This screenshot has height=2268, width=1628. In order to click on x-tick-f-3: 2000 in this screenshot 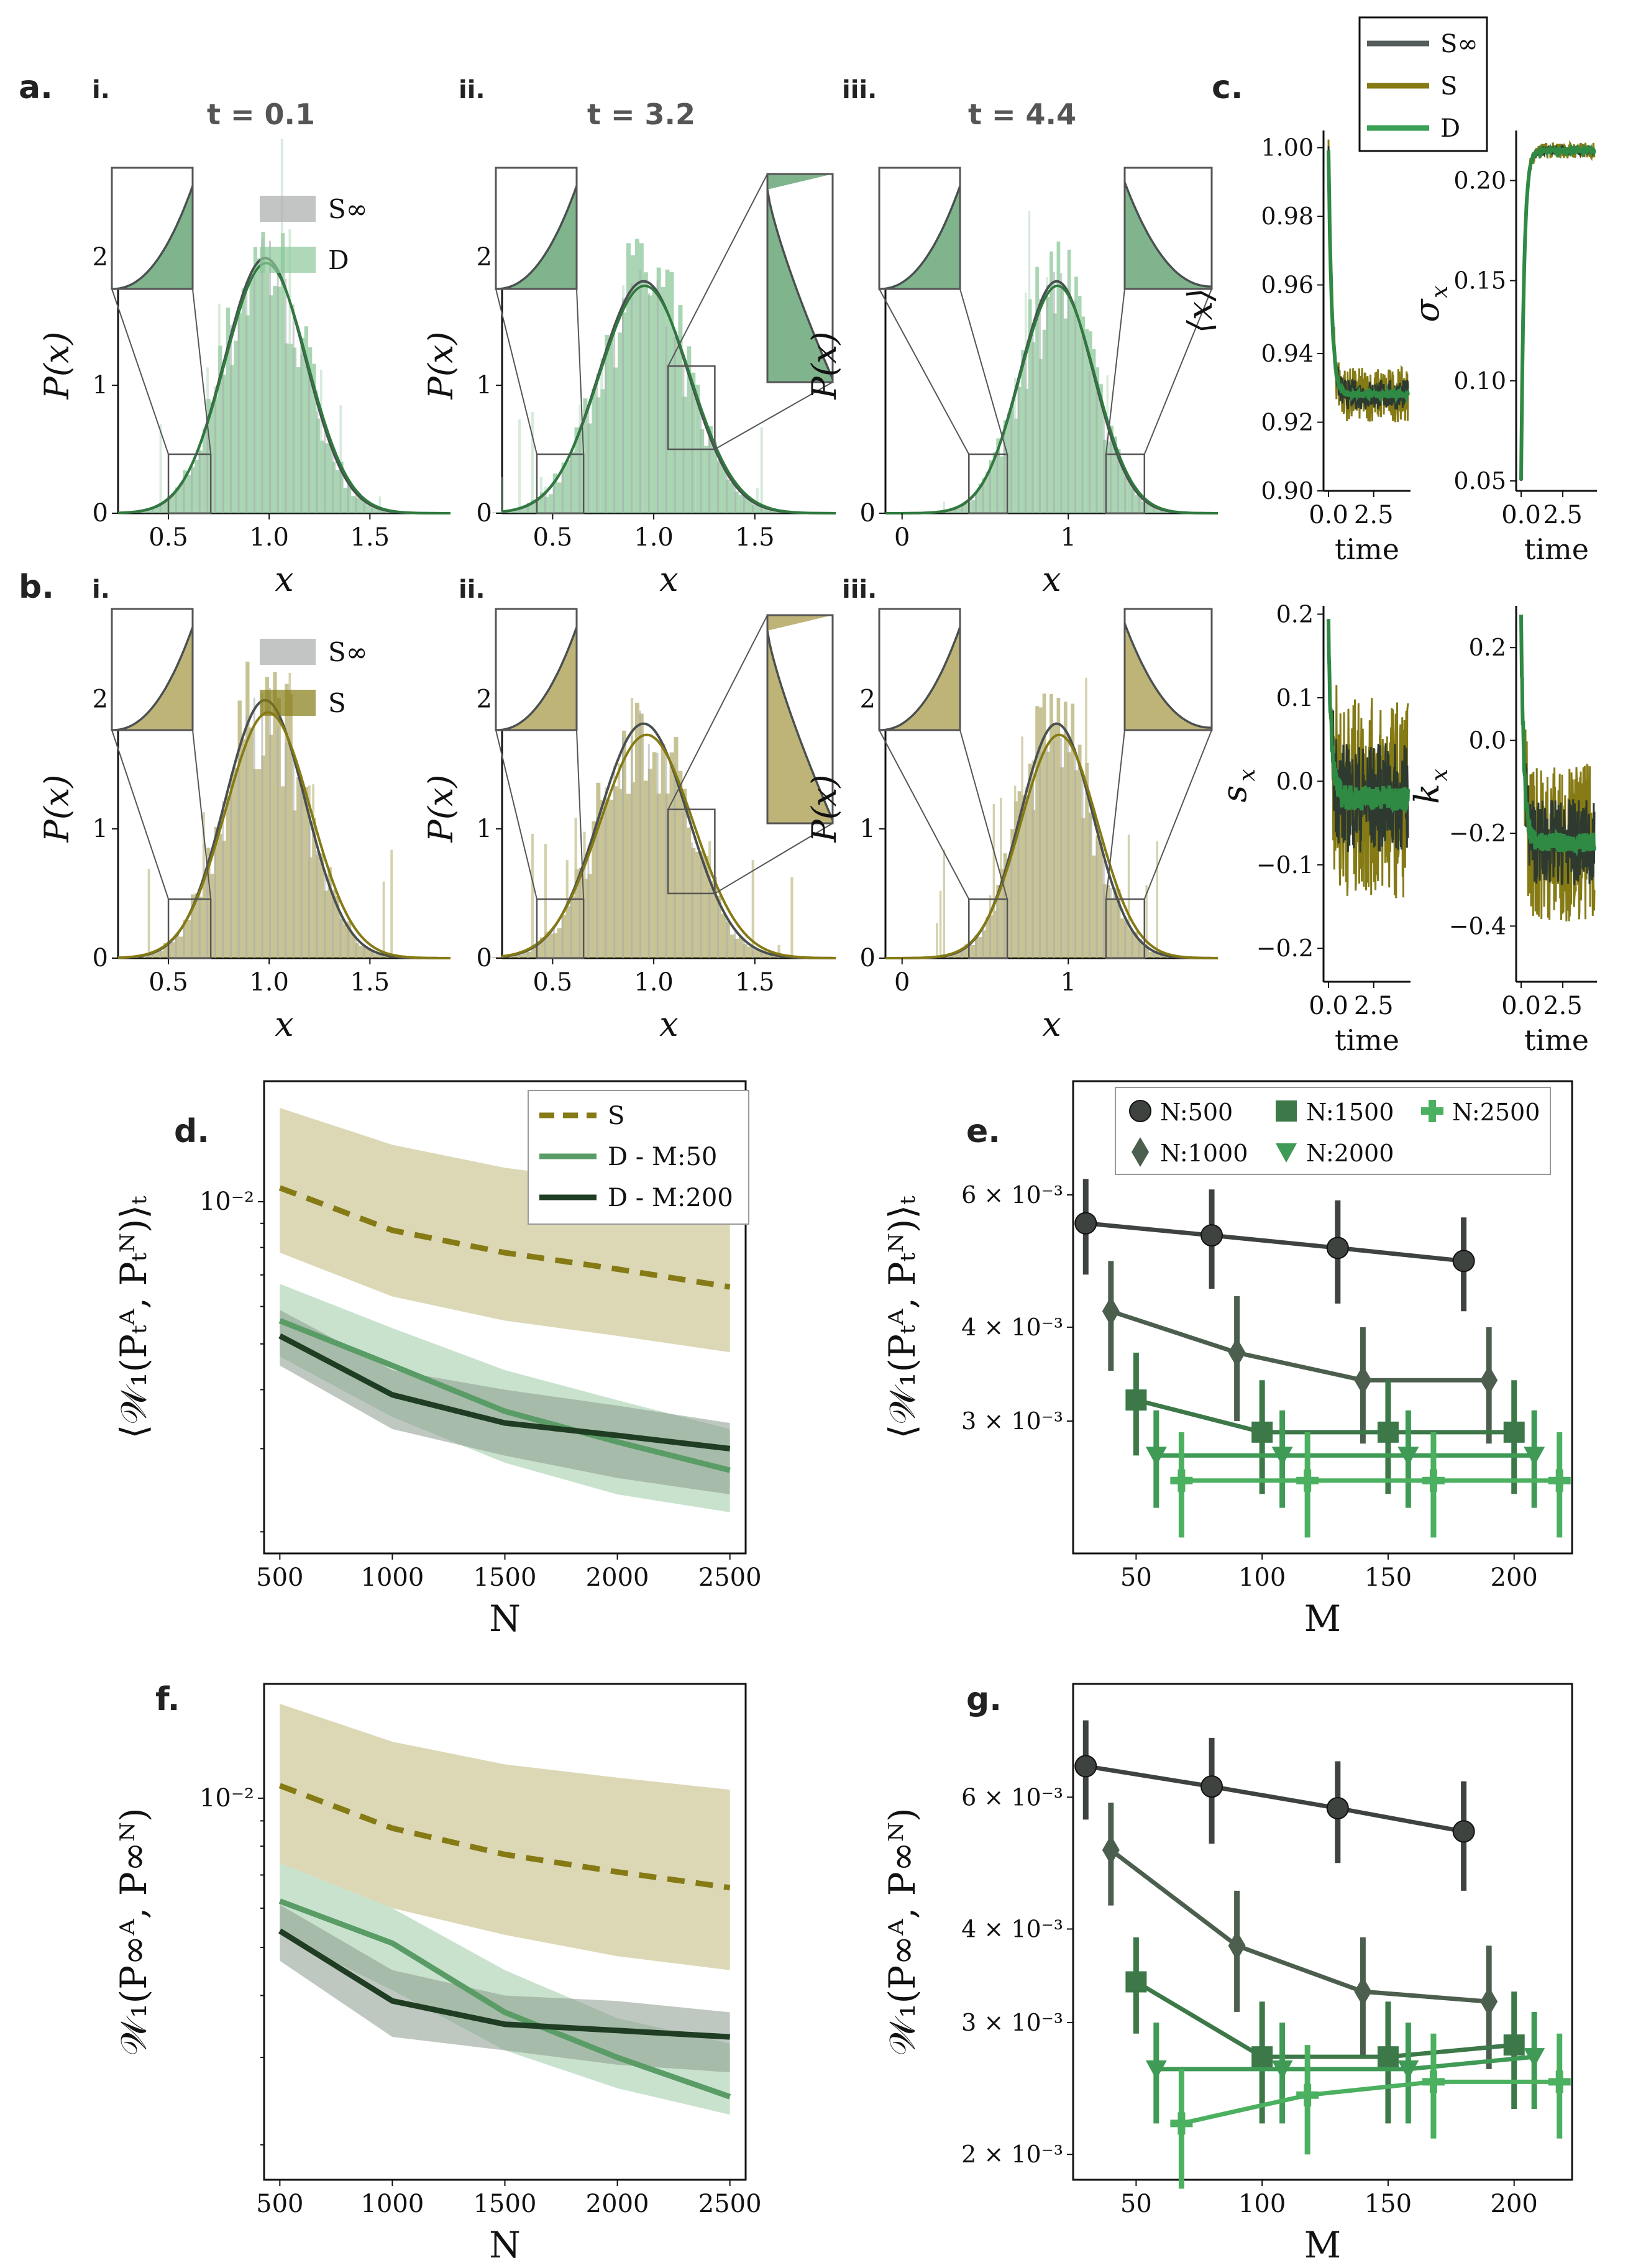, I will do `click(617, 2204)`.